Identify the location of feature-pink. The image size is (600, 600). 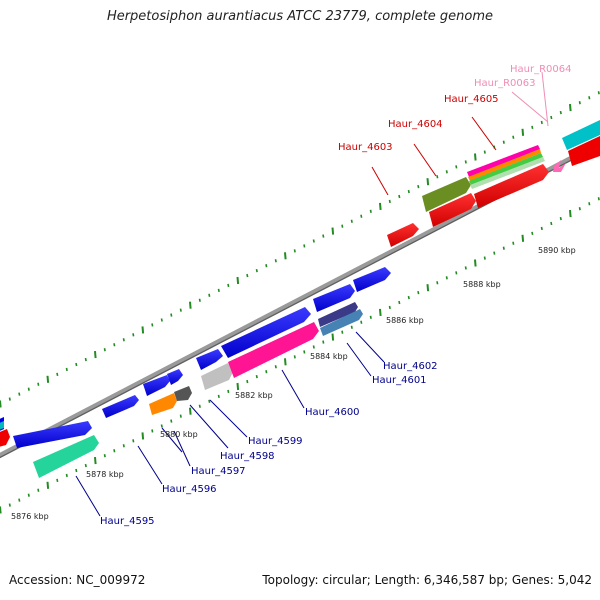
(273, 350).